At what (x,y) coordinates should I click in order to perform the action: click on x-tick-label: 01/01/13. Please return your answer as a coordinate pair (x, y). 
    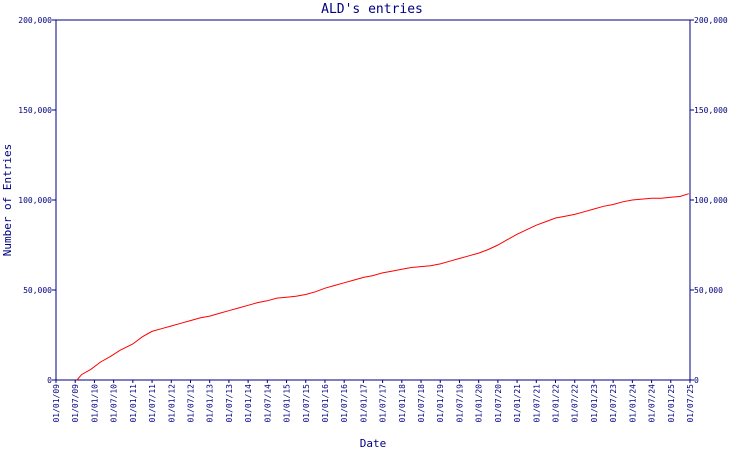
    Looking at the image, I should click on (210, 403).